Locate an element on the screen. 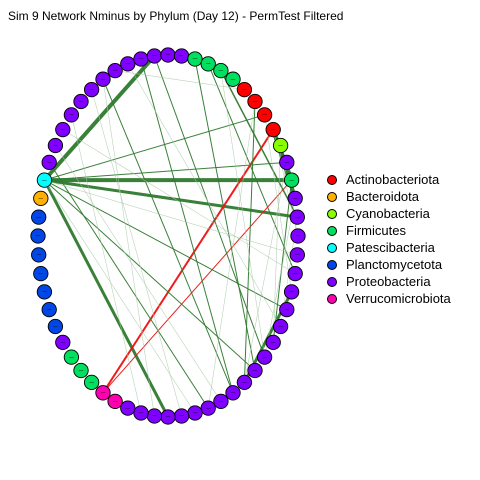 Image resolution: width=480 pixels, height=480 pixels. legend-item-cyanobacteria: Cyanobacteria is located at coordinates (387, 213).